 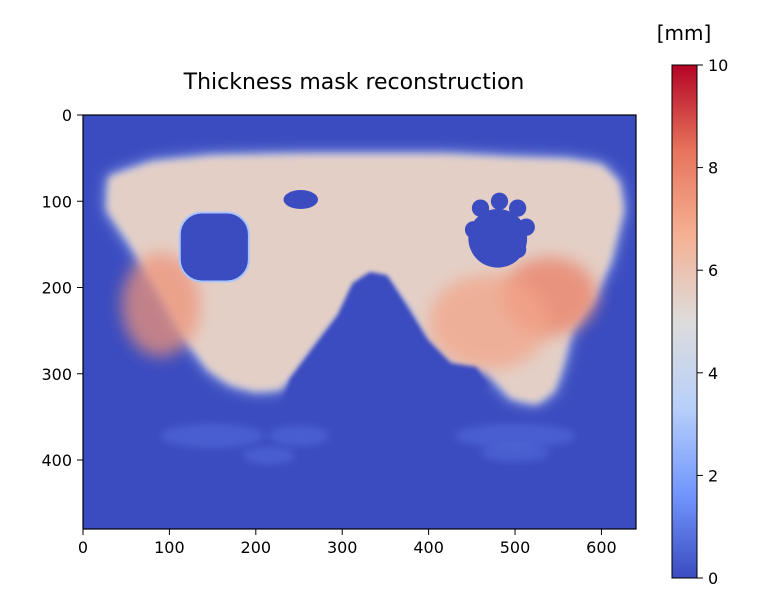 I want to click on y-tick-label: 0, so click(x=67, y=115).